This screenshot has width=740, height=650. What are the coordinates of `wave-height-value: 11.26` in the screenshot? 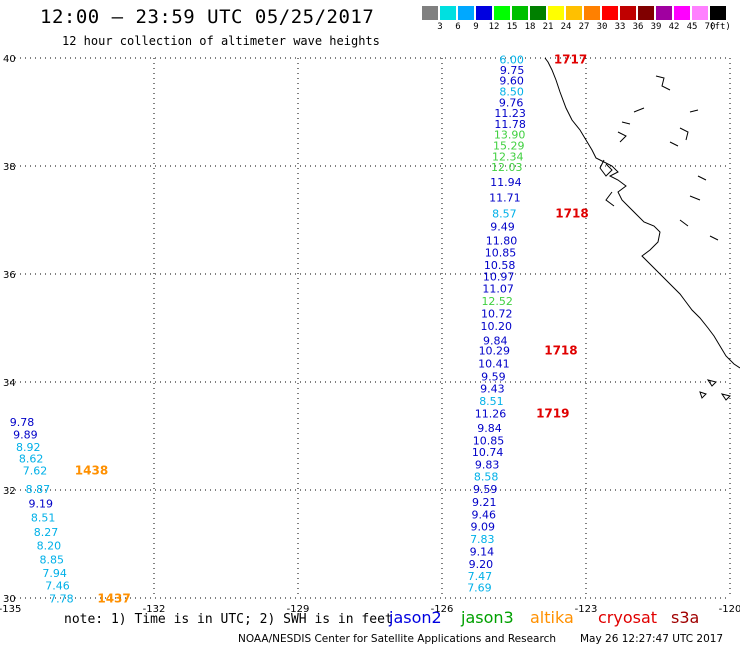 It's located at (491, 413).